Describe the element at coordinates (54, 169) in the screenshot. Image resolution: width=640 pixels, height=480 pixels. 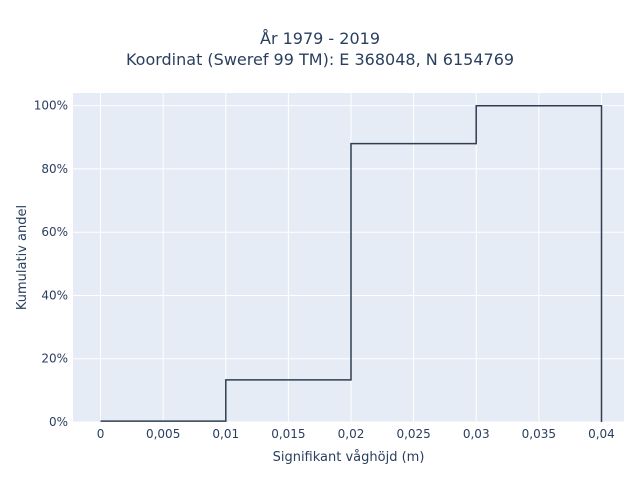
I see `y-tick-label: 80%` at that location.